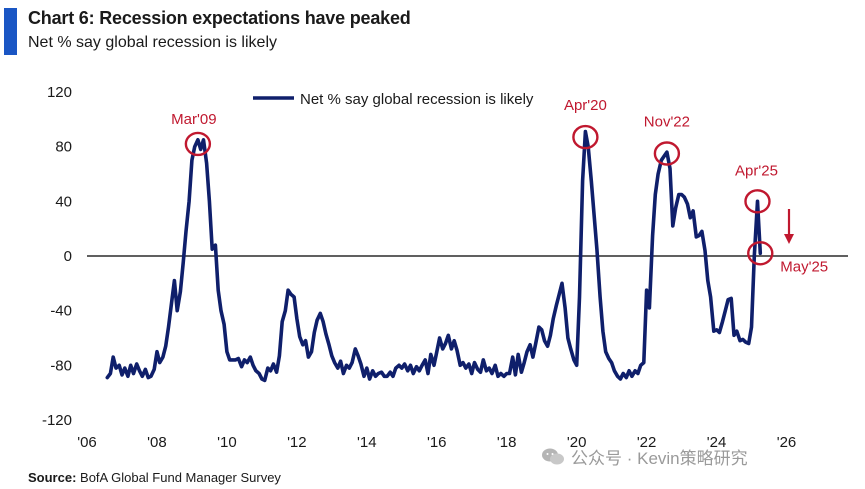  I want to click on title-accent-bar, so click(10, 31).